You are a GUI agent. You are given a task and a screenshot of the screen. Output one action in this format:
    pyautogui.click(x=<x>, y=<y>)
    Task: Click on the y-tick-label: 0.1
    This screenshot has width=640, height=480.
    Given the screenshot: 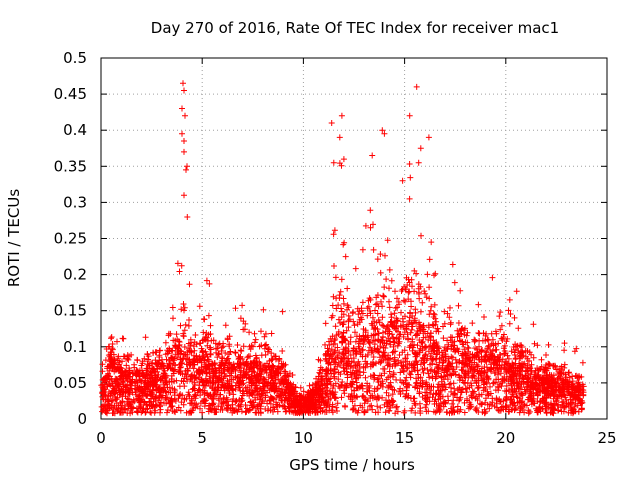 What is the action you would take?
    pyautogui.click(x=75, y=347)
    